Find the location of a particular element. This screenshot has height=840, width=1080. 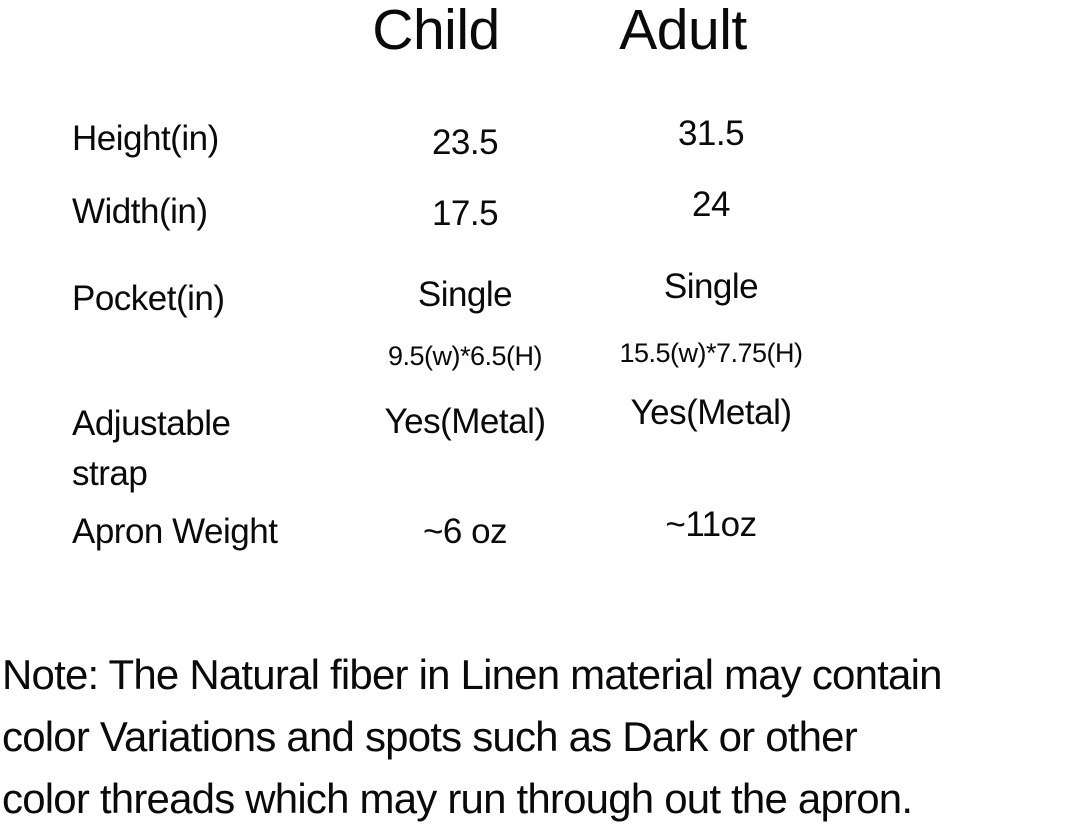

row-label-height: Height(in) is located at coordinates (145, 138).